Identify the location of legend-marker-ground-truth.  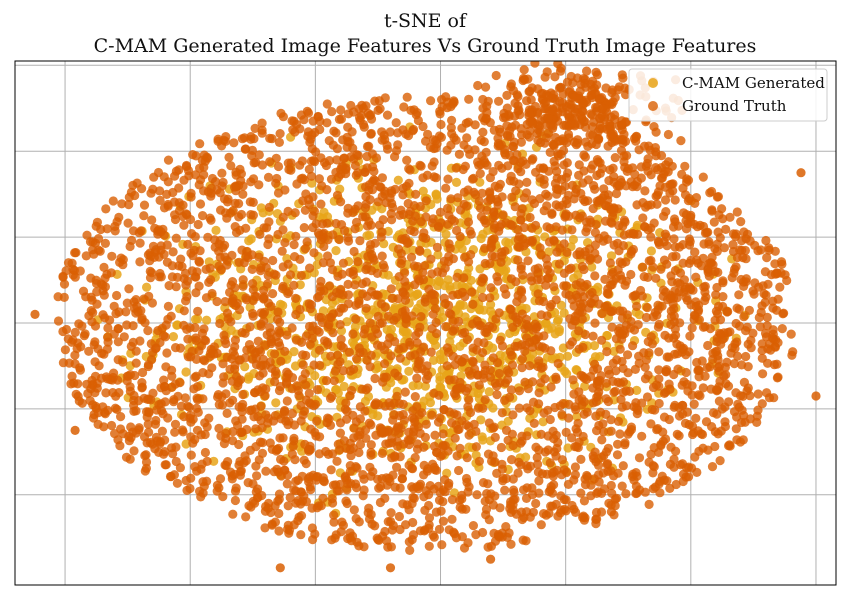
(653, 106).